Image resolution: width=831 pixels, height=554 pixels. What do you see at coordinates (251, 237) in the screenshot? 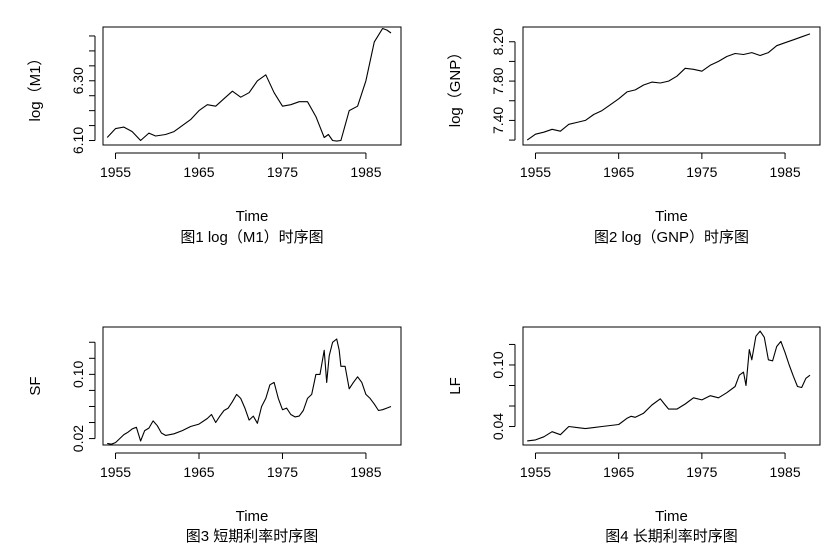
I see `chart-title: 图1 log（M1）时序图` at bounding box center [251, 237].